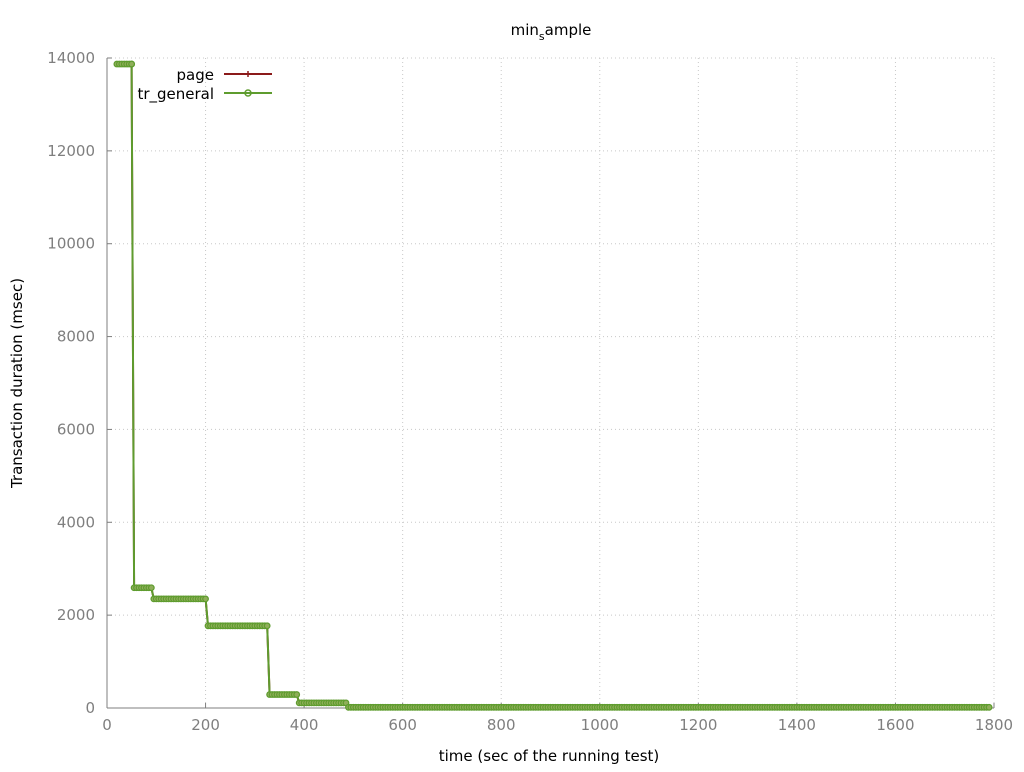 The height and width of the screenshot is (772, 1024). I want to click on y-tick-label-0: 0, so click(90, 708).